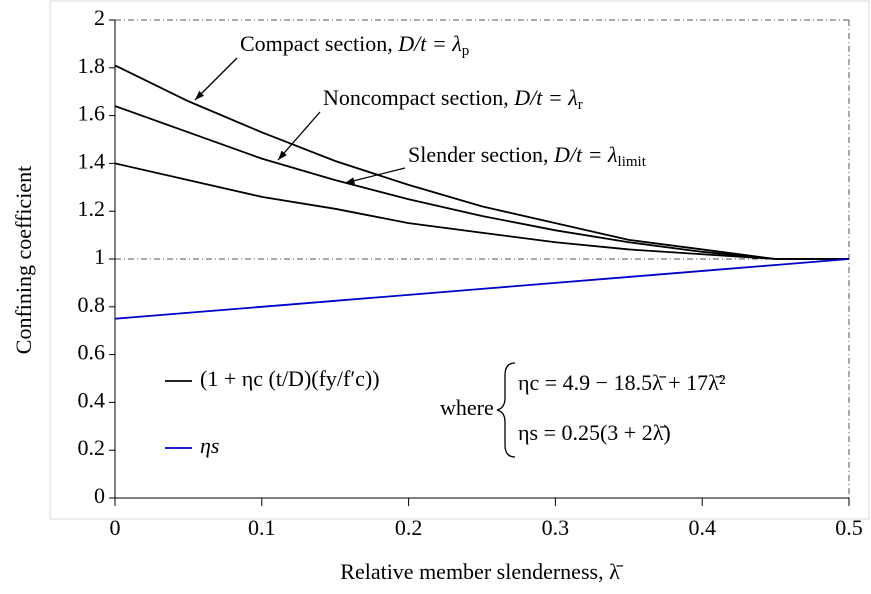  What do you see at coordinates (209, 445) in the screenshot?
I see `legend-label: ηs` at bounding box center [209, 445].